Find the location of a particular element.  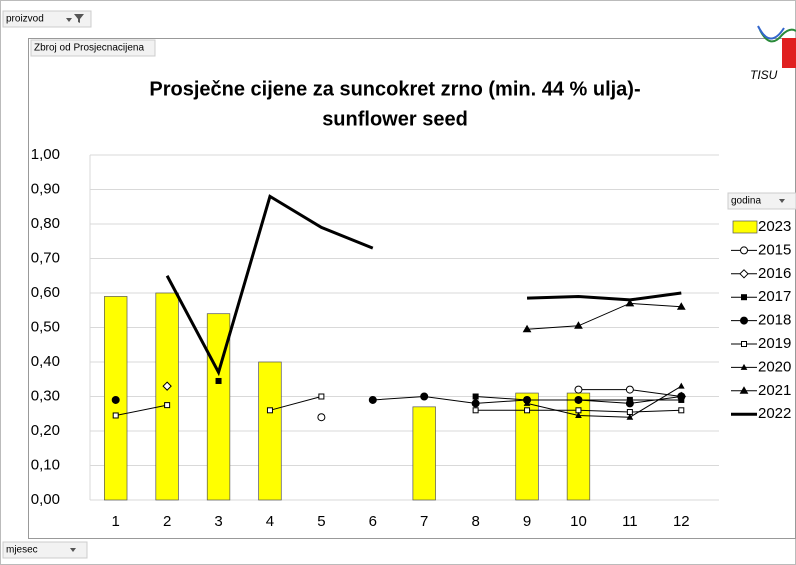

y-tick-label: 0,40 is located at coordinates (45, 361).